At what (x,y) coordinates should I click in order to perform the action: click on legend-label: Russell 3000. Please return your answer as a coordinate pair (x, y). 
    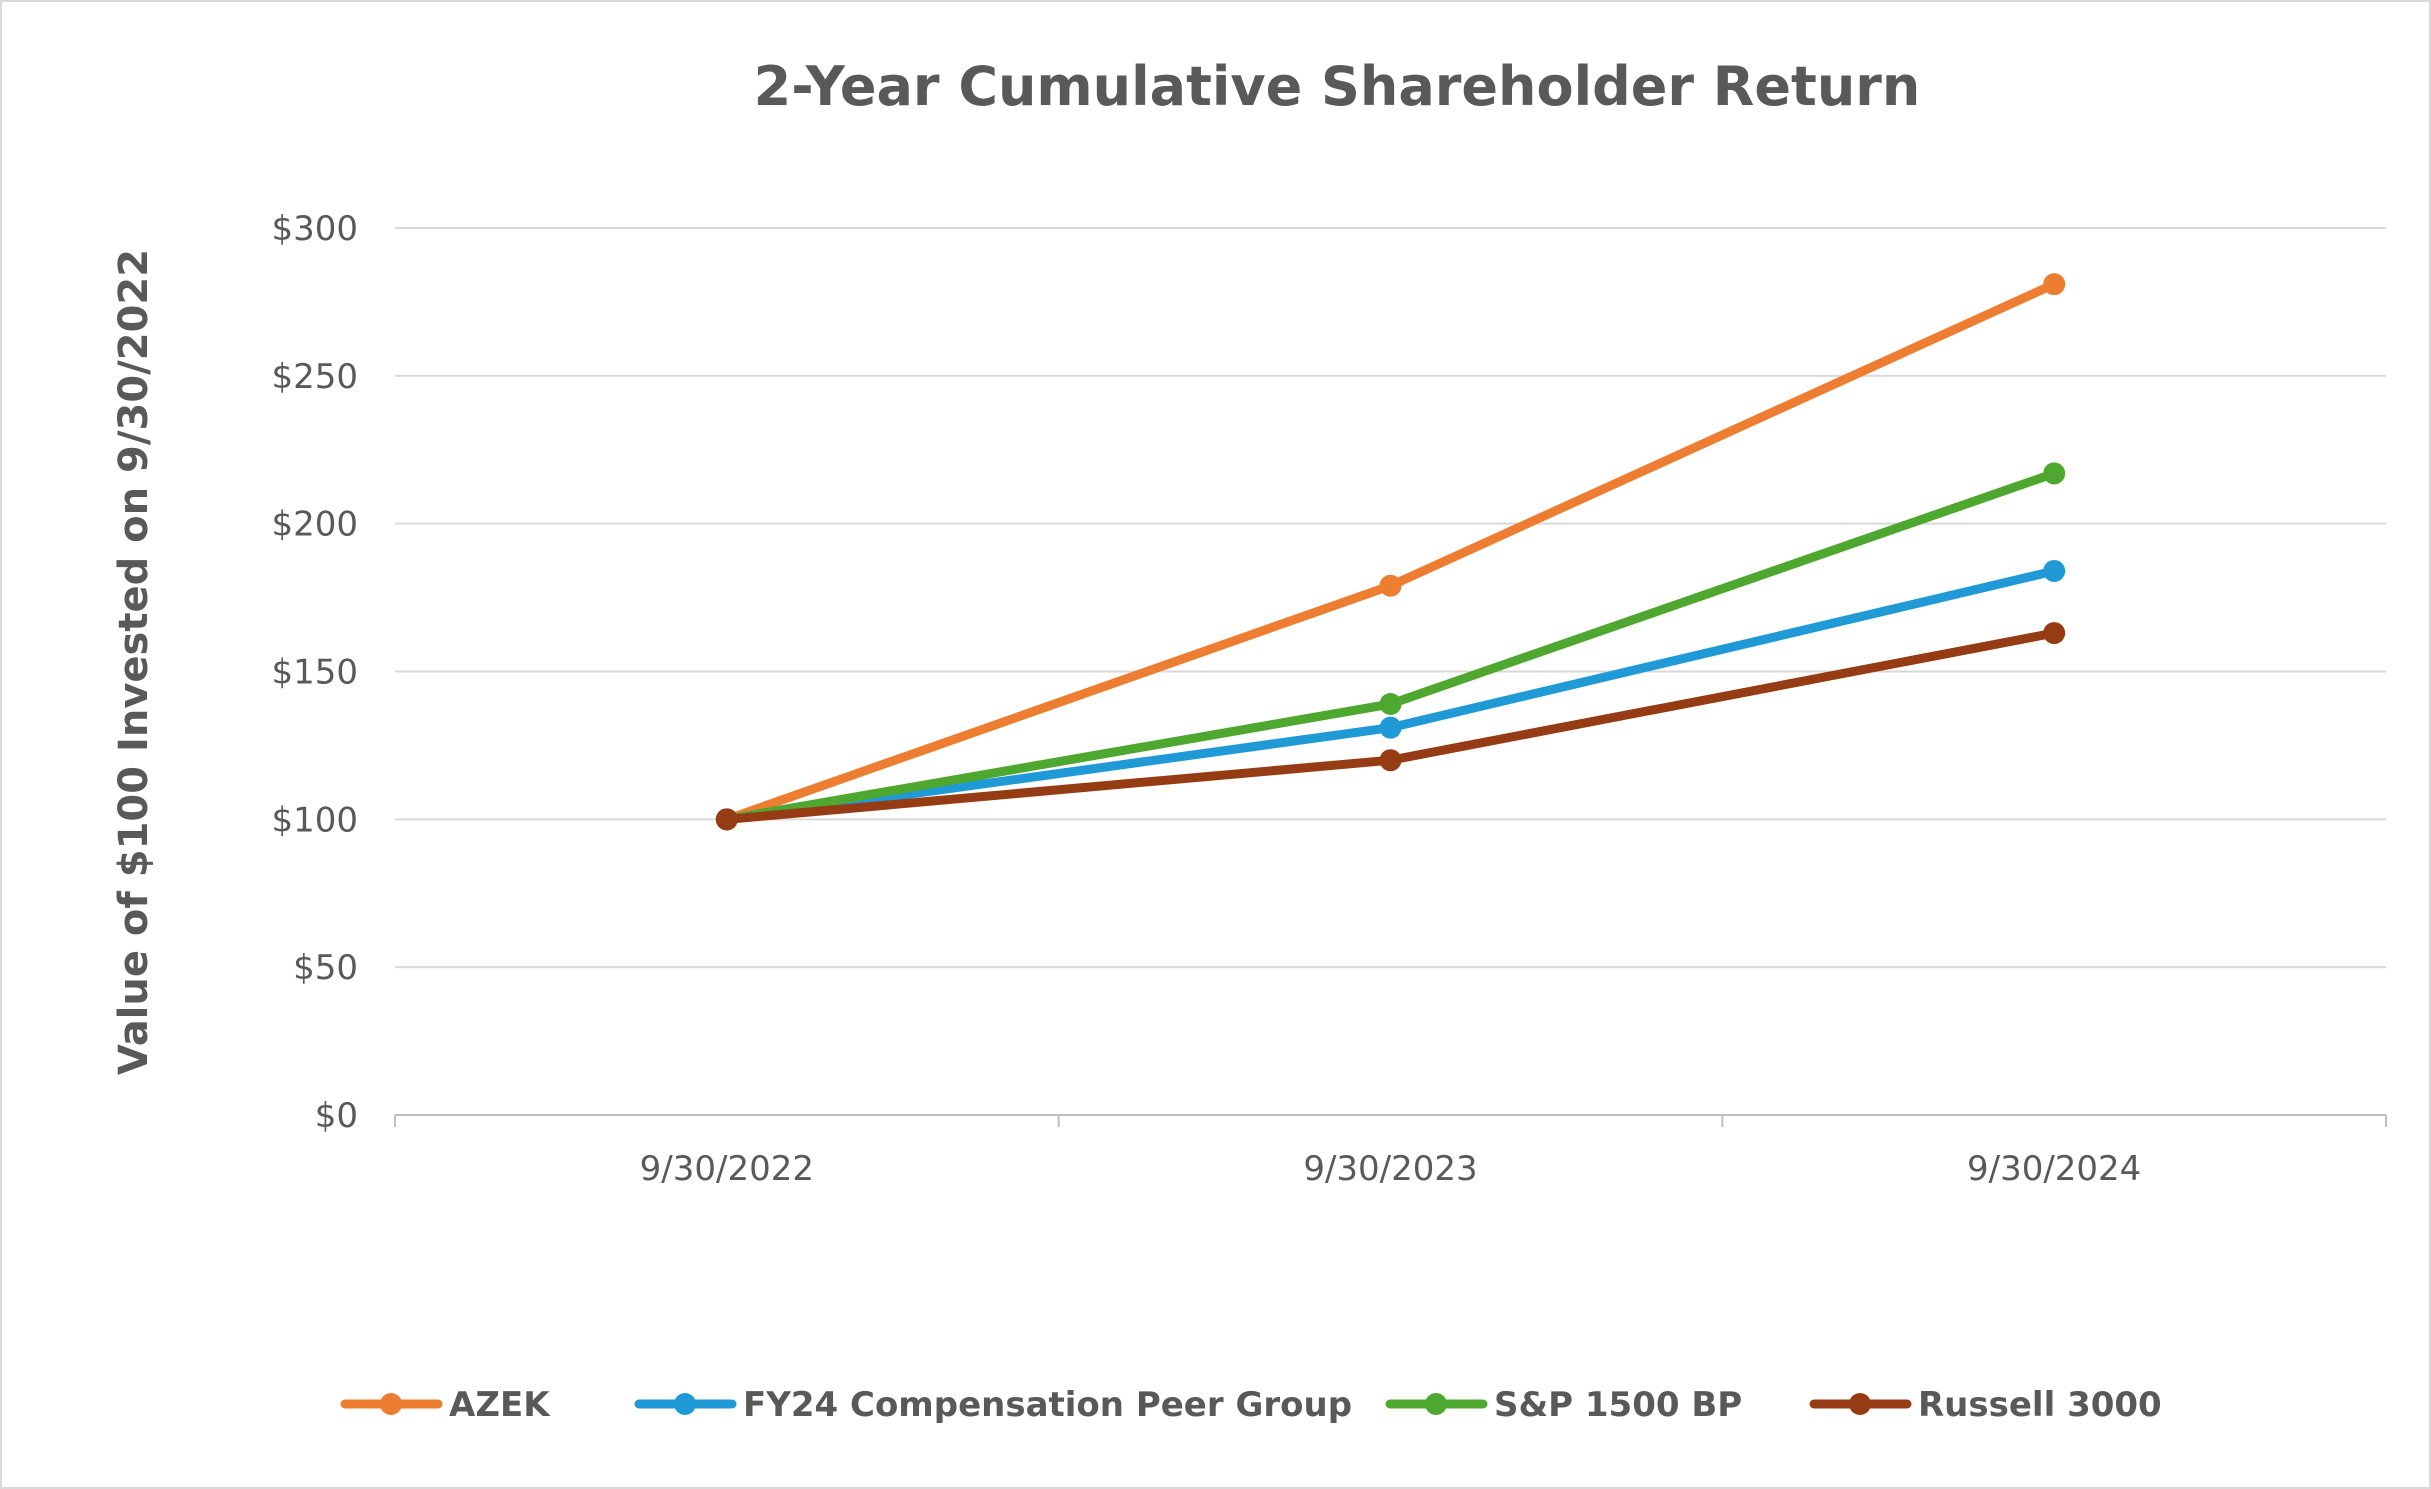
    Looking at the image, I should click on (2040, 1405).